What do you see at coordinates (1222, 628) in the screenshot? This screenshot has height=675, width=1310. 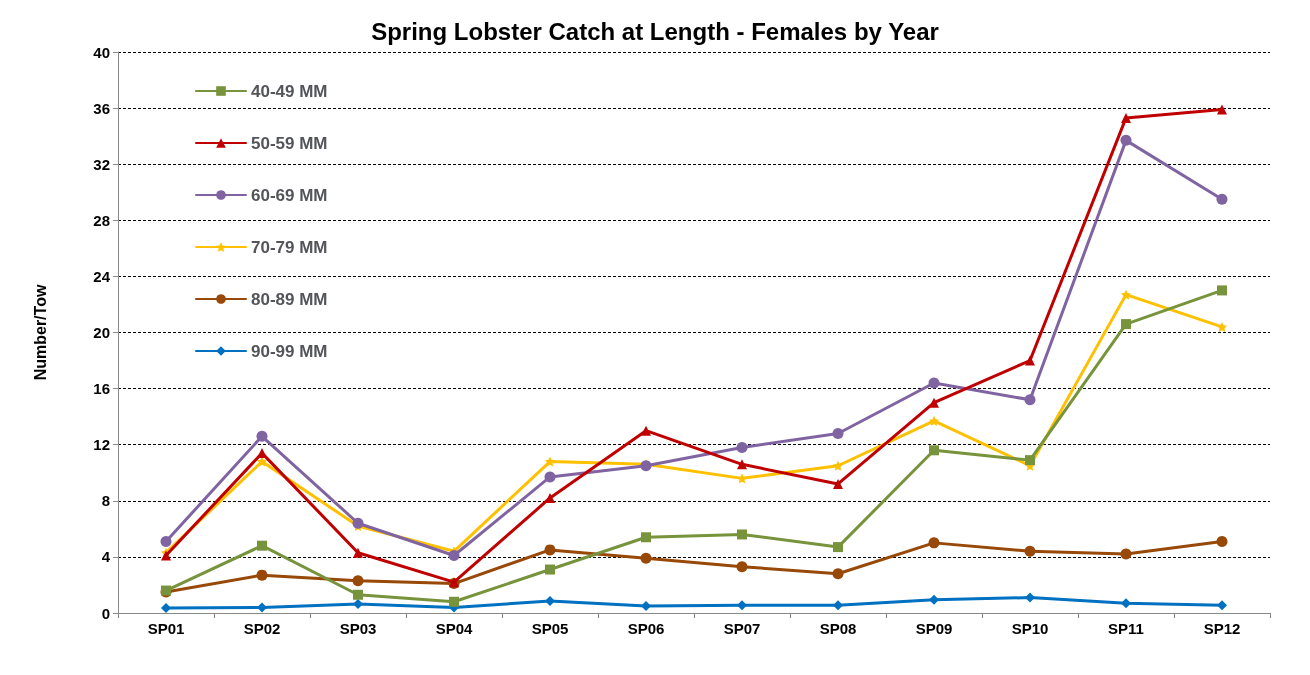 I see `x-tick-label: SP12` at bounding box center [1222, 628].